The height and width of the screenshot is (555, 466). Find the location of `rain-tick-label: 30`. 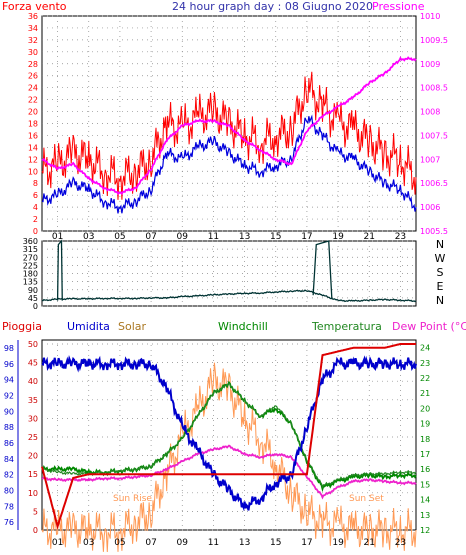

rain-tick-label: 30 is located at coordinates (33, 418).